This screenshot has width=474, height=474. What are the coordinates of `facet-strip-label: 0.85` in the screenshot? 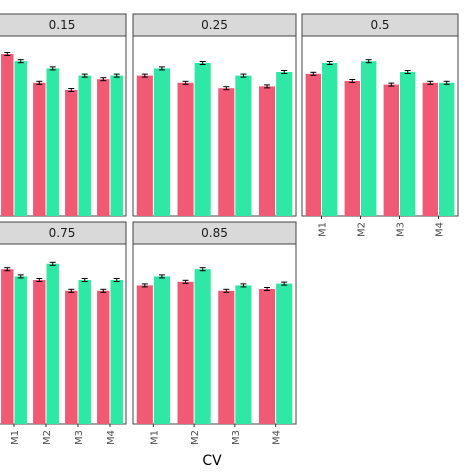 It's located at (214, 233).